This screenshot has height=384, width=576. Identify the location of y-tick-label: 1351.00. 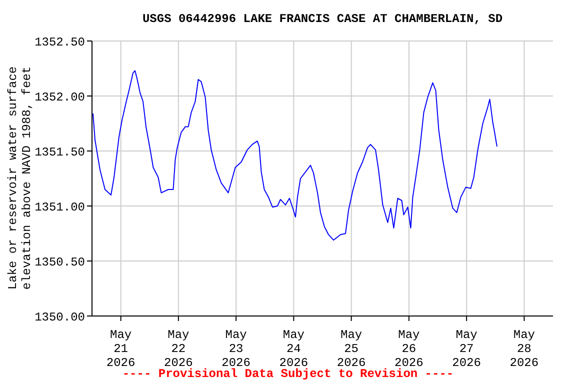
(59, 207).